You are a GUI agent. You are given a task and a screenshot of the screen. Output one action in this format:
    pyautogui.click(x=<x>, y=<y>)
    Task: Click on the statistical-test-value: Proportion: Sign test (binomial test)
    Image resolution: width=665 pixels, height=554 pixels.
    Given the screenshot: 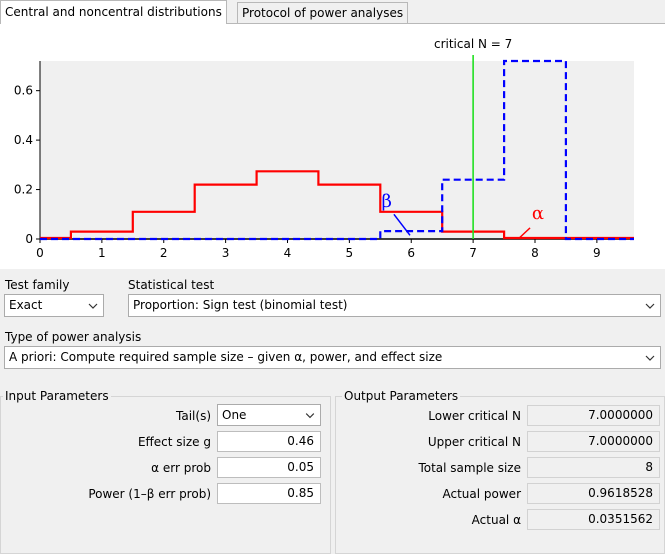 What is the action you would take?
    pyautogui.click(x=240, y=305)
    